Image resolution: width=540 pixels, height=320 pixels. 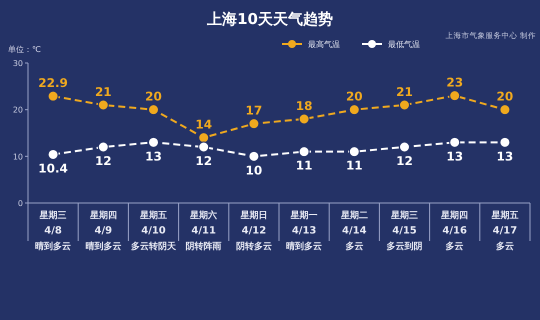 I want to click on chart-title: 上海10天天气趋势, so click(x=269, y=19).